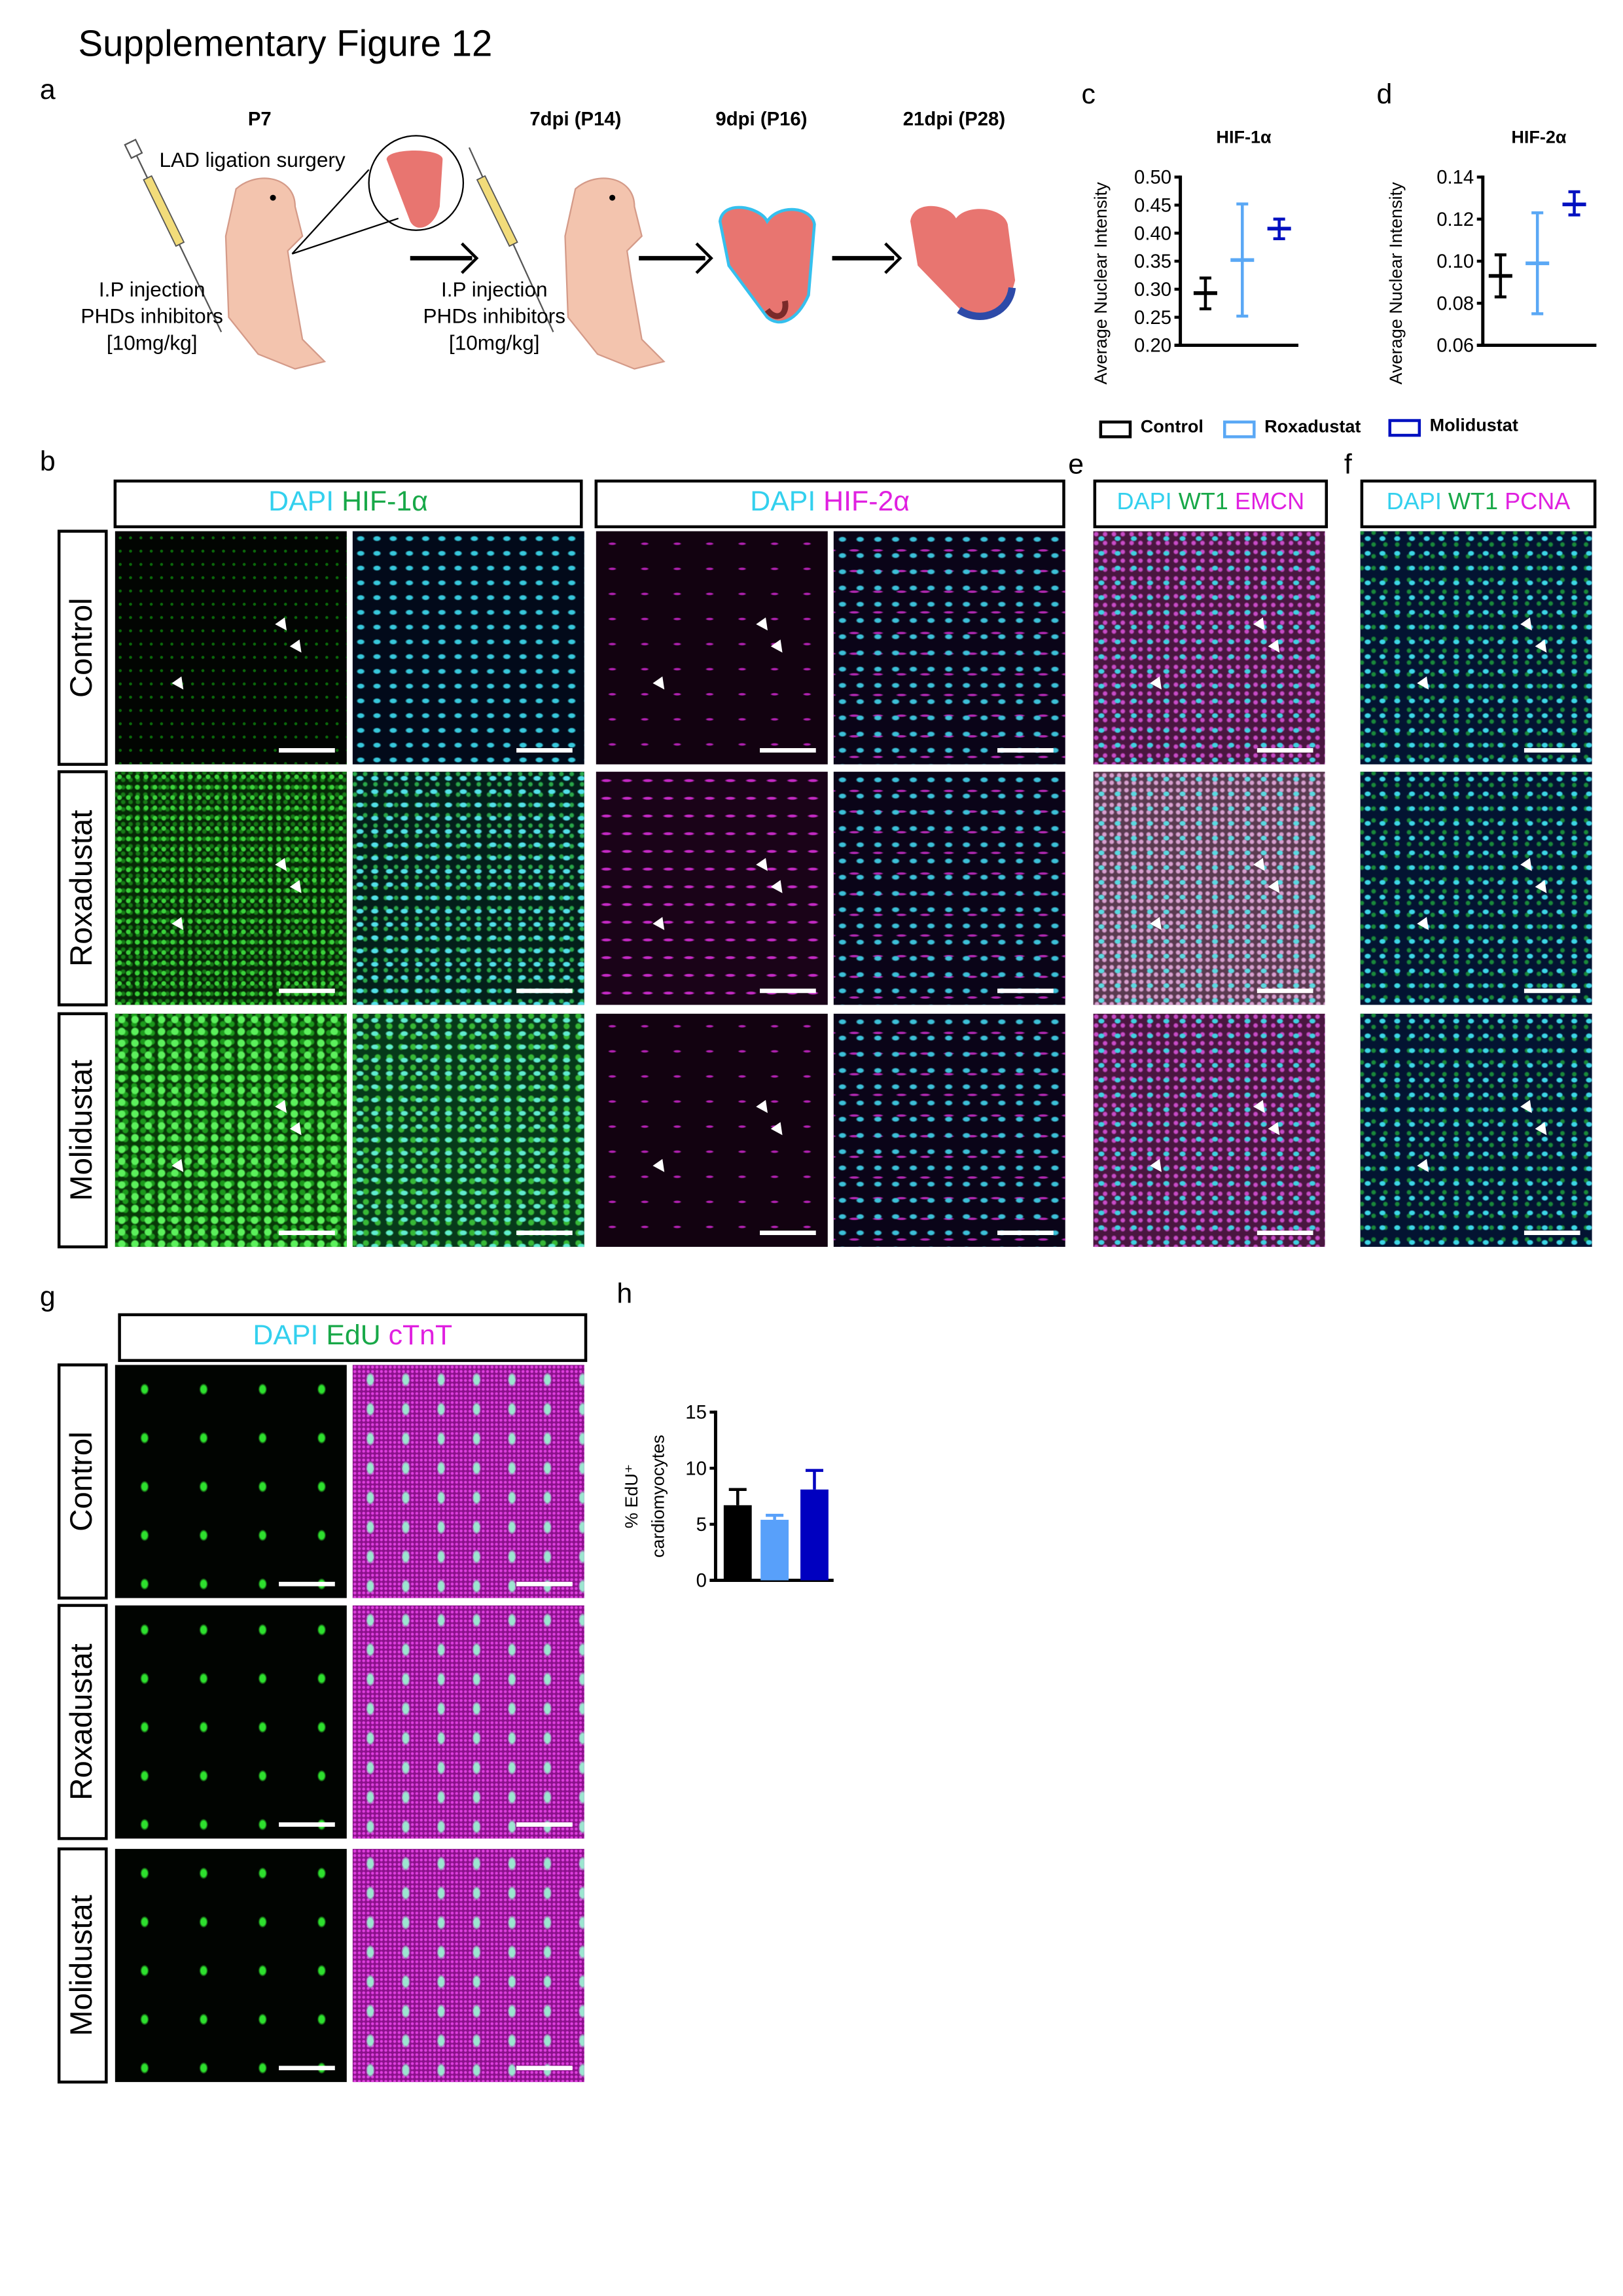 This screenshot has width=1623, height=2296. What do you see at coordinates (231, 1722) in the screenshot?
I see `micrograph-roxadustat-edu` at bounding box center [231, 1722].